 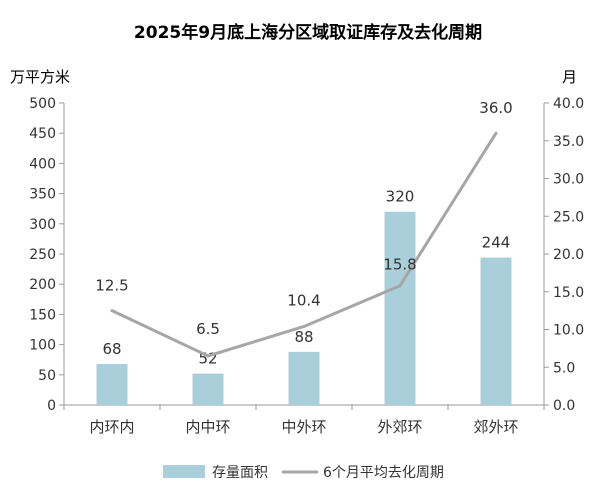 I want to click on line-value-label: 6.5, so click(x=208, y=329).